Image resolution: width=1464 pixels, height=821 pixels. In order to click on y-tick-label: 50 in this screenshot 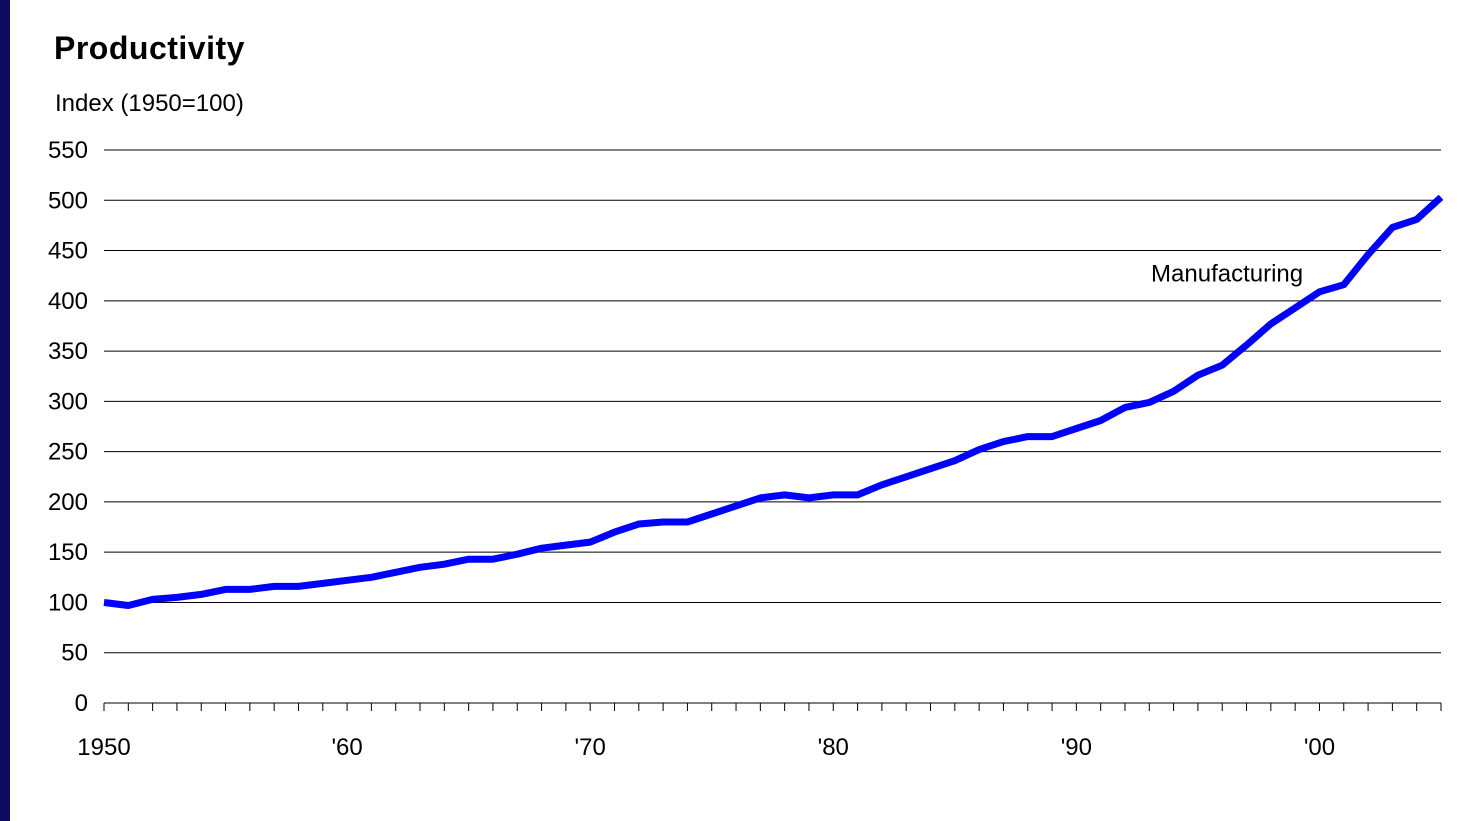, I will do `click(74, 653)`.